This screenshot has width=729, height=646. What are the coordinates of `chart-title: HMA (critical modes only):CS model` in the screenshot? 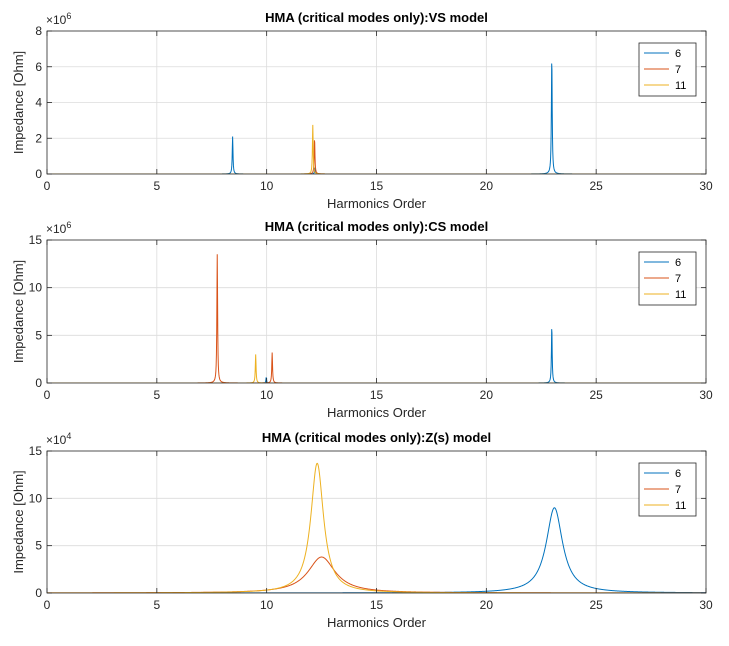 It's located at (376, 226).